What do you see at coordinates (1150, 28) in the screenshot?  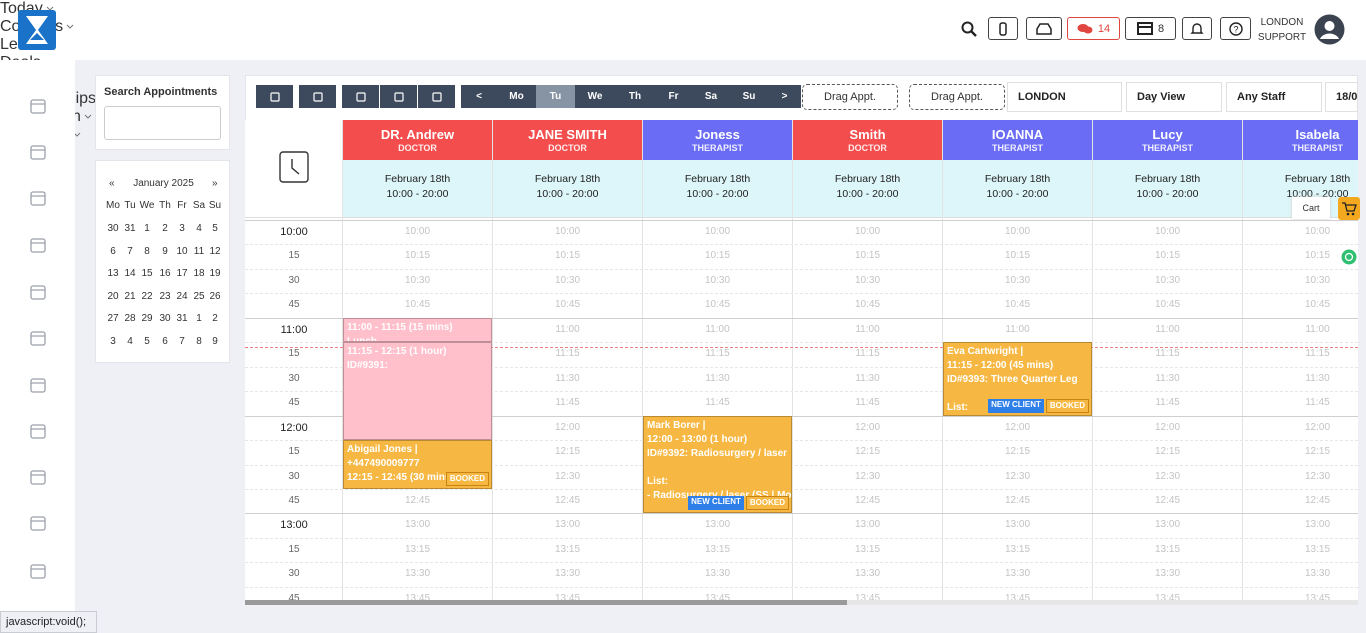 I see `store-button: 8` at bounding box center [1150, 28].